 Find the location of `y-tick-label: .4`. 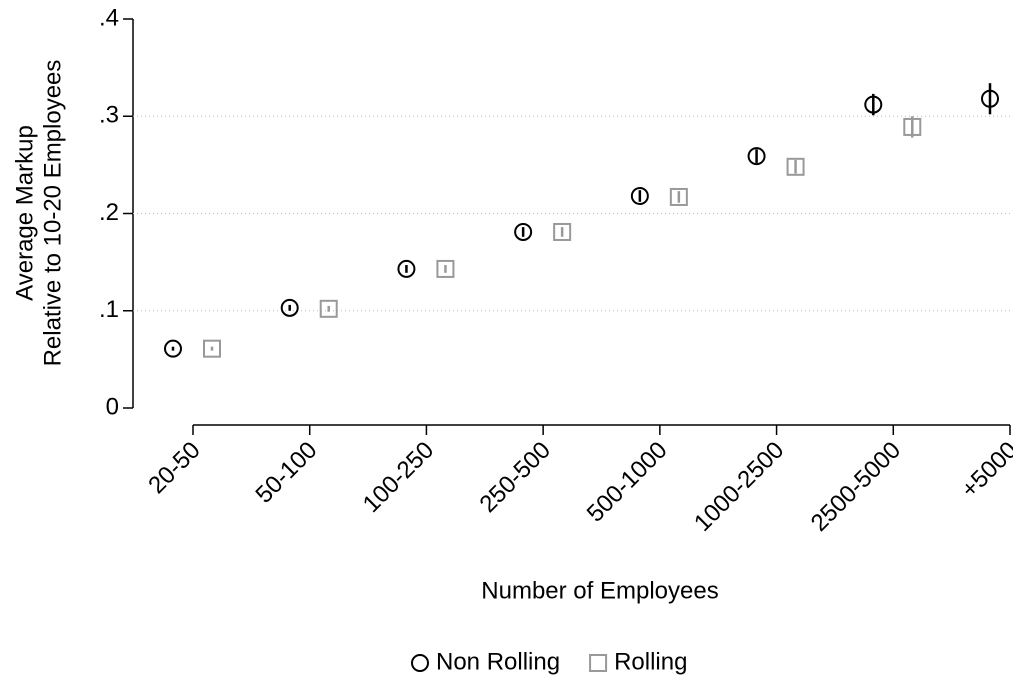

y-tick-label: .4 is located at coordinates (109, 17).